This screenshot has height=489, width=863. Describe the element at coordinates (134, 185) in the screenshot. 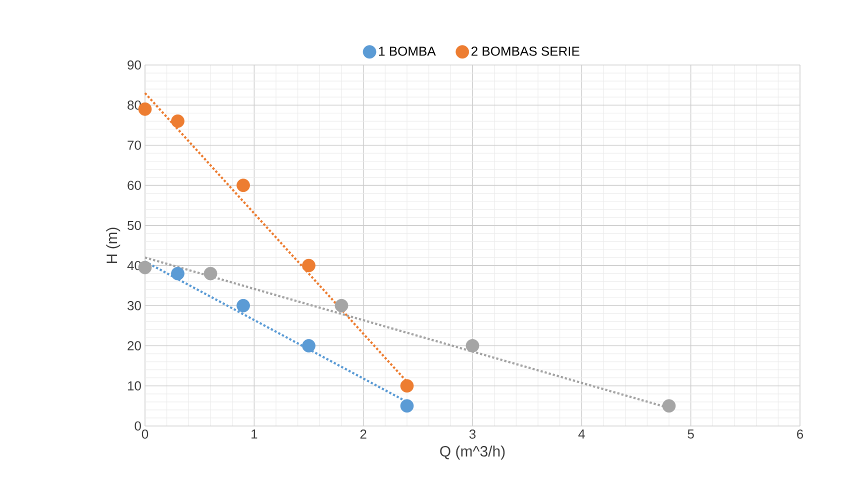

I see `y-tick-label: 60` at that location.